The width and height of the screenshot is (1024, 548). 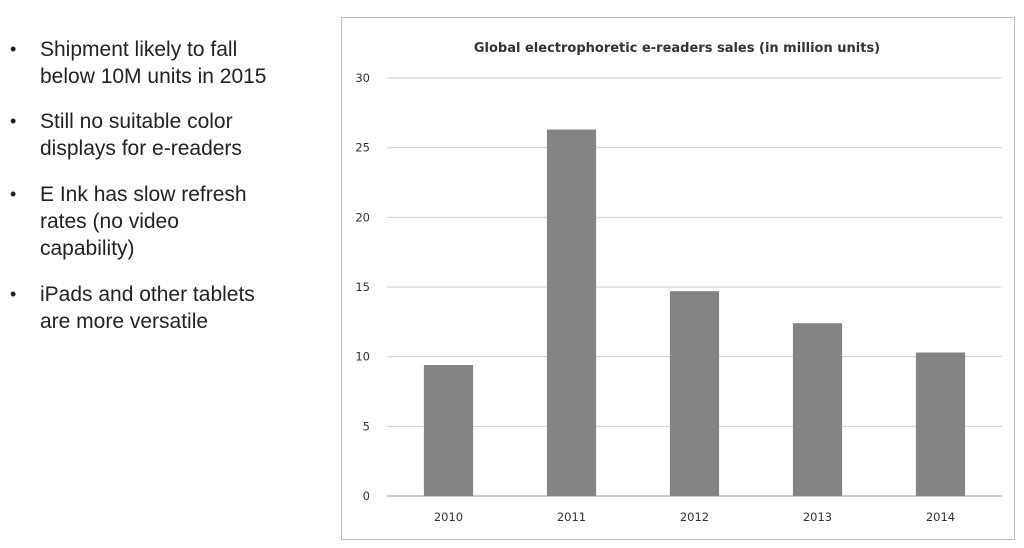 What do you see at coordinates (109, 221) in the screenshot?
I see `bullet-line: rates (no video` at bounding box center [109, 221].